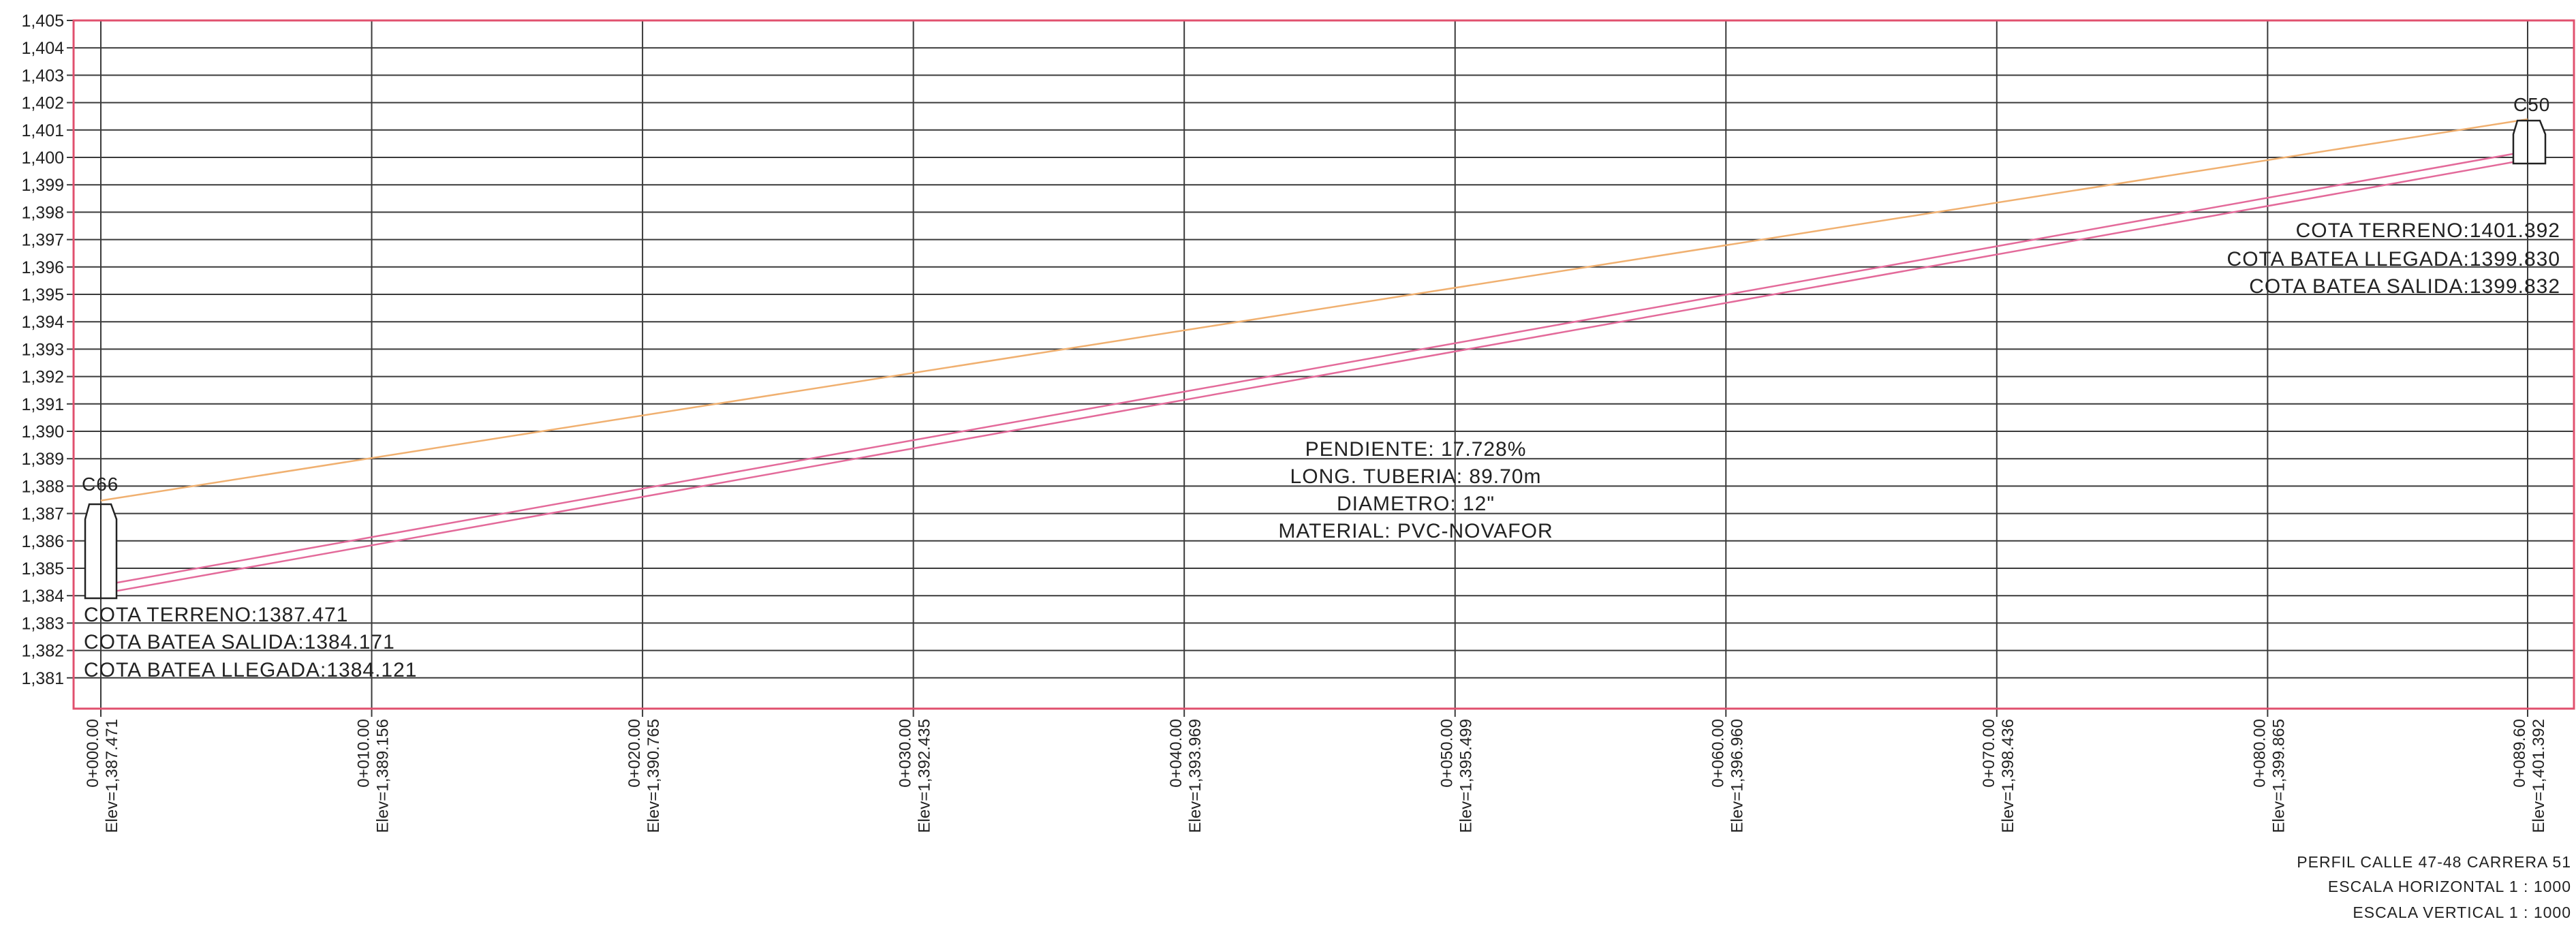 Image resolution: width=2576 pixels, height=926 pixels. What do you see at coordinates (42, 459) in the screenshot?
I see `elevation-label: 1,389` at bounding box center [42, 459].